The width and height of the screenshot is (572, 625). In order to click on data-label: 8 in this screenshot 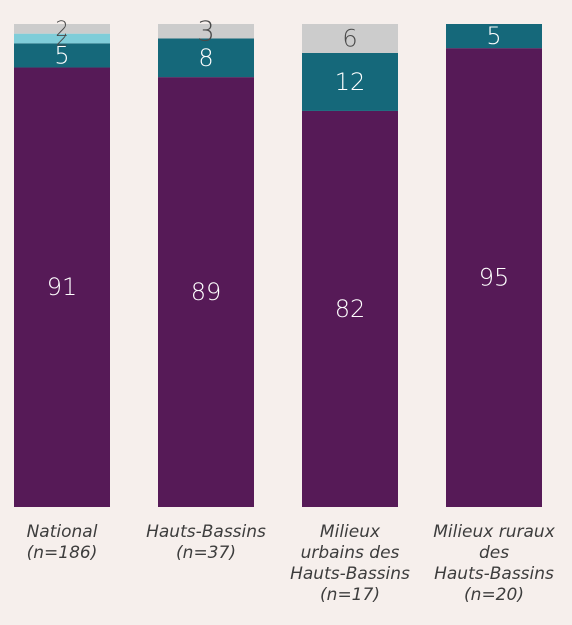, I will do `click(205, 58)`.